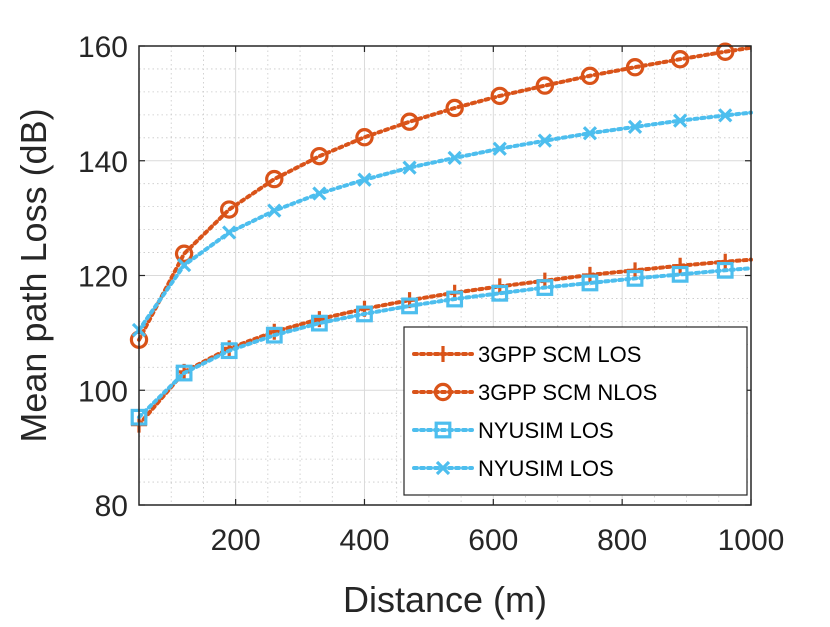  What do you see at coordinates (364, 540) in the screenshot?
I see `x-tick-label: 400` at bounding box center [364, 540].